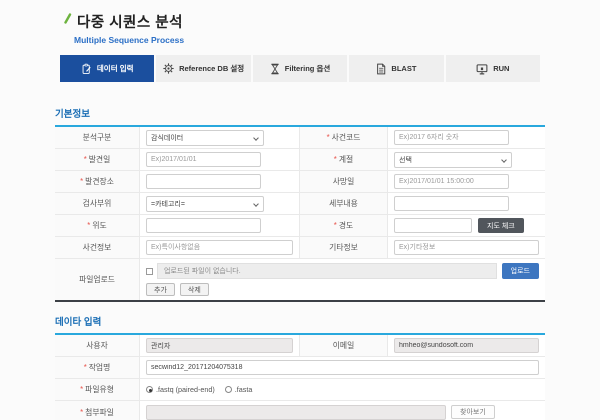  What do you see at coordinates (168, 68) in the screenshot?
I see `gear-icon` at bounding box center [168, 68].